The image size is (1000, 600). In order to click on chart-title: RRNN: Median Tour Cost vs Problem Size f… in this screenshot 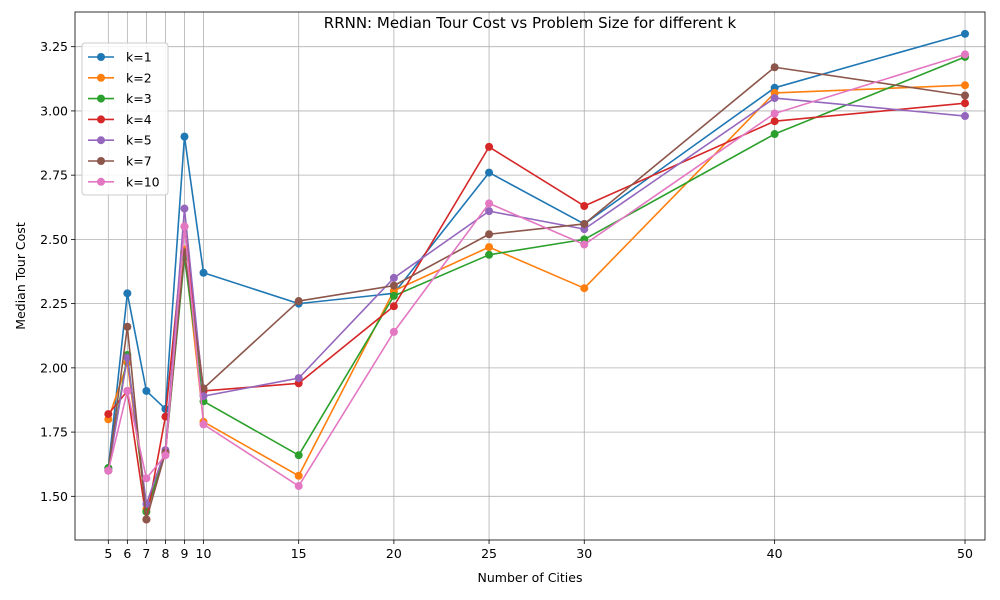, I will do `click(530, 23)`.